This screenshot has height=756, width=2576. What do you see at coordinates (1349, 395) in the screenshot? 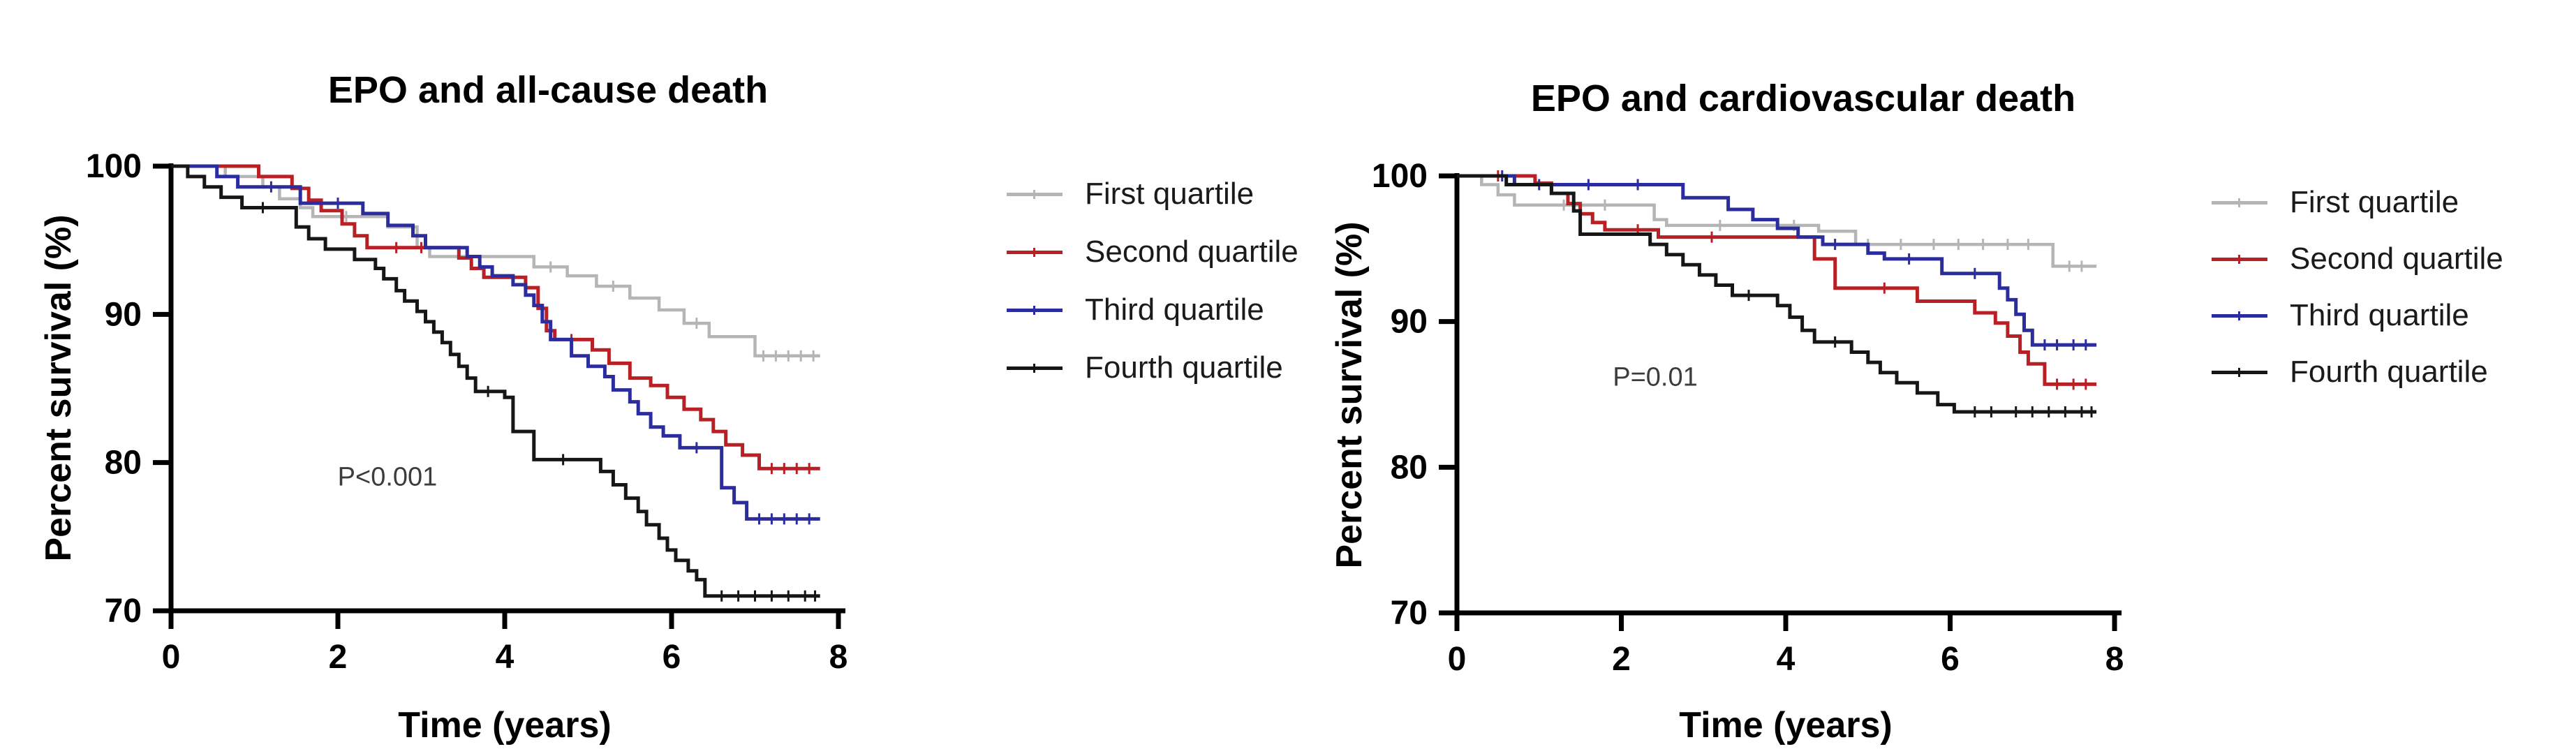
I see `right-y-axis-label: Percent survival (%)` at bounding box center [1349, 395].